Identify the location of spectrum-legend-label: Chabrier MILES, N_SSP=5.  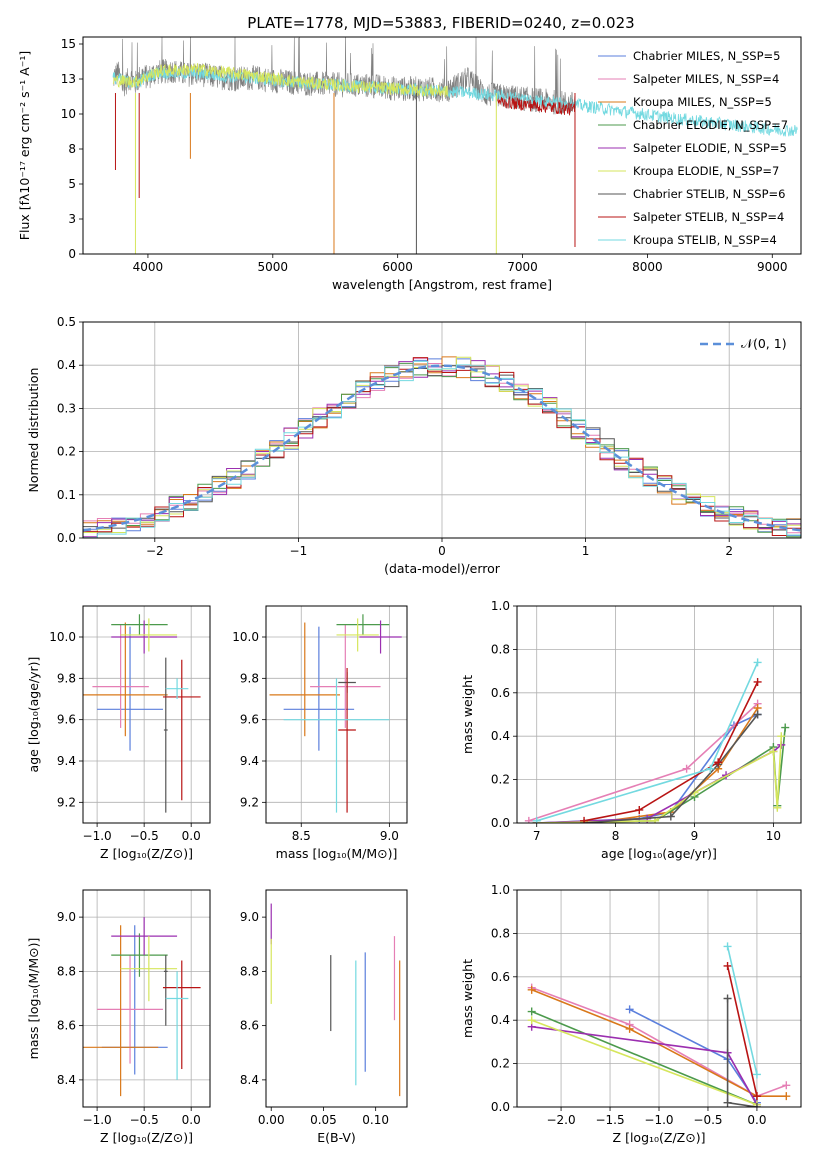
(706, 56).